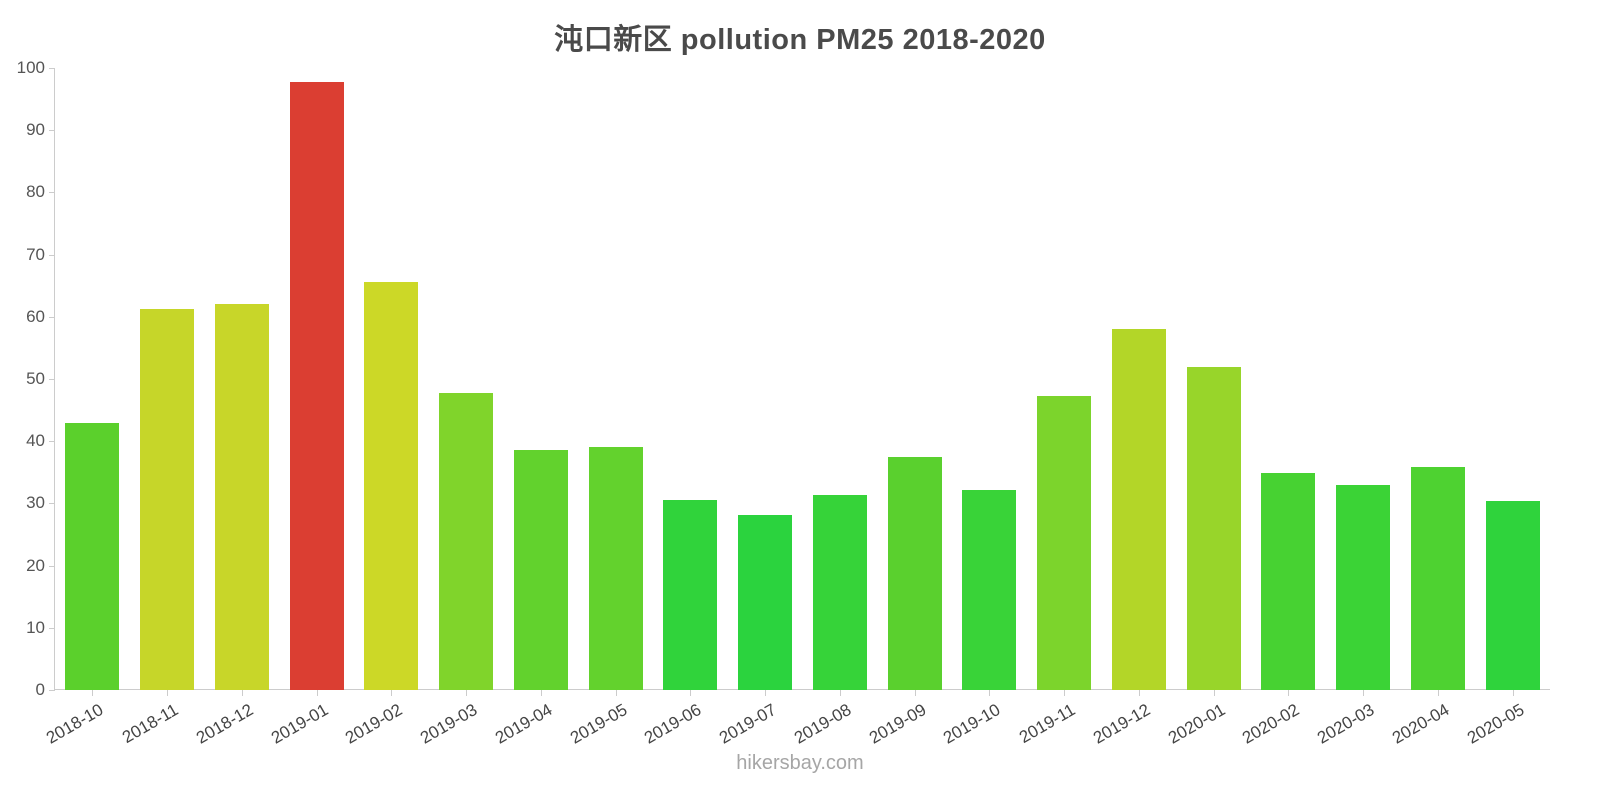  Describe the element at coordinates (30, 67) in the screenshot. I see `y-tick-label: 100` at that location.